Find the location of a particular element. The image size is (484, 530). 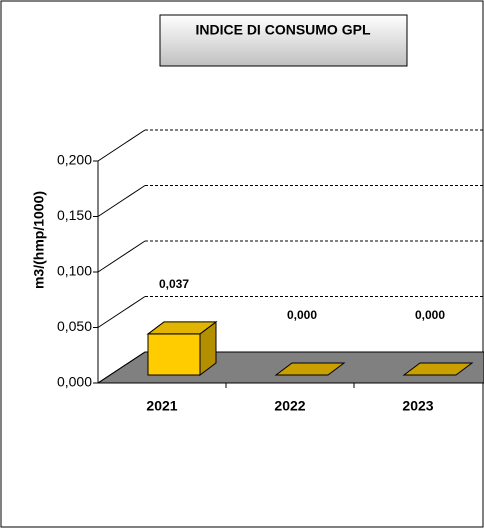

y-tick-label: 0,100 is located at coordinates (74, 271).